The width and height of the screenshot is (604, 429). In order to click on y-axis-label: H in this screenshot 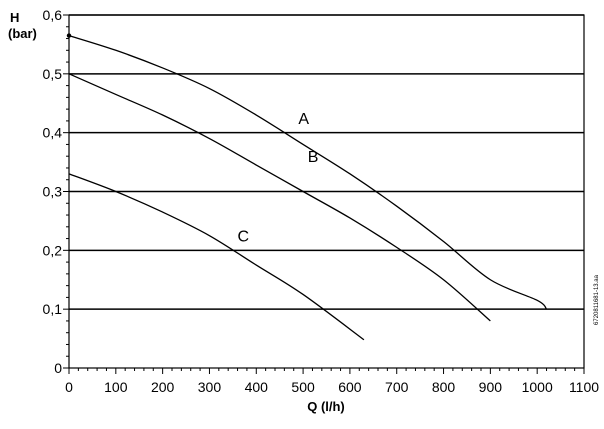, I will do `click(14, 17)`.